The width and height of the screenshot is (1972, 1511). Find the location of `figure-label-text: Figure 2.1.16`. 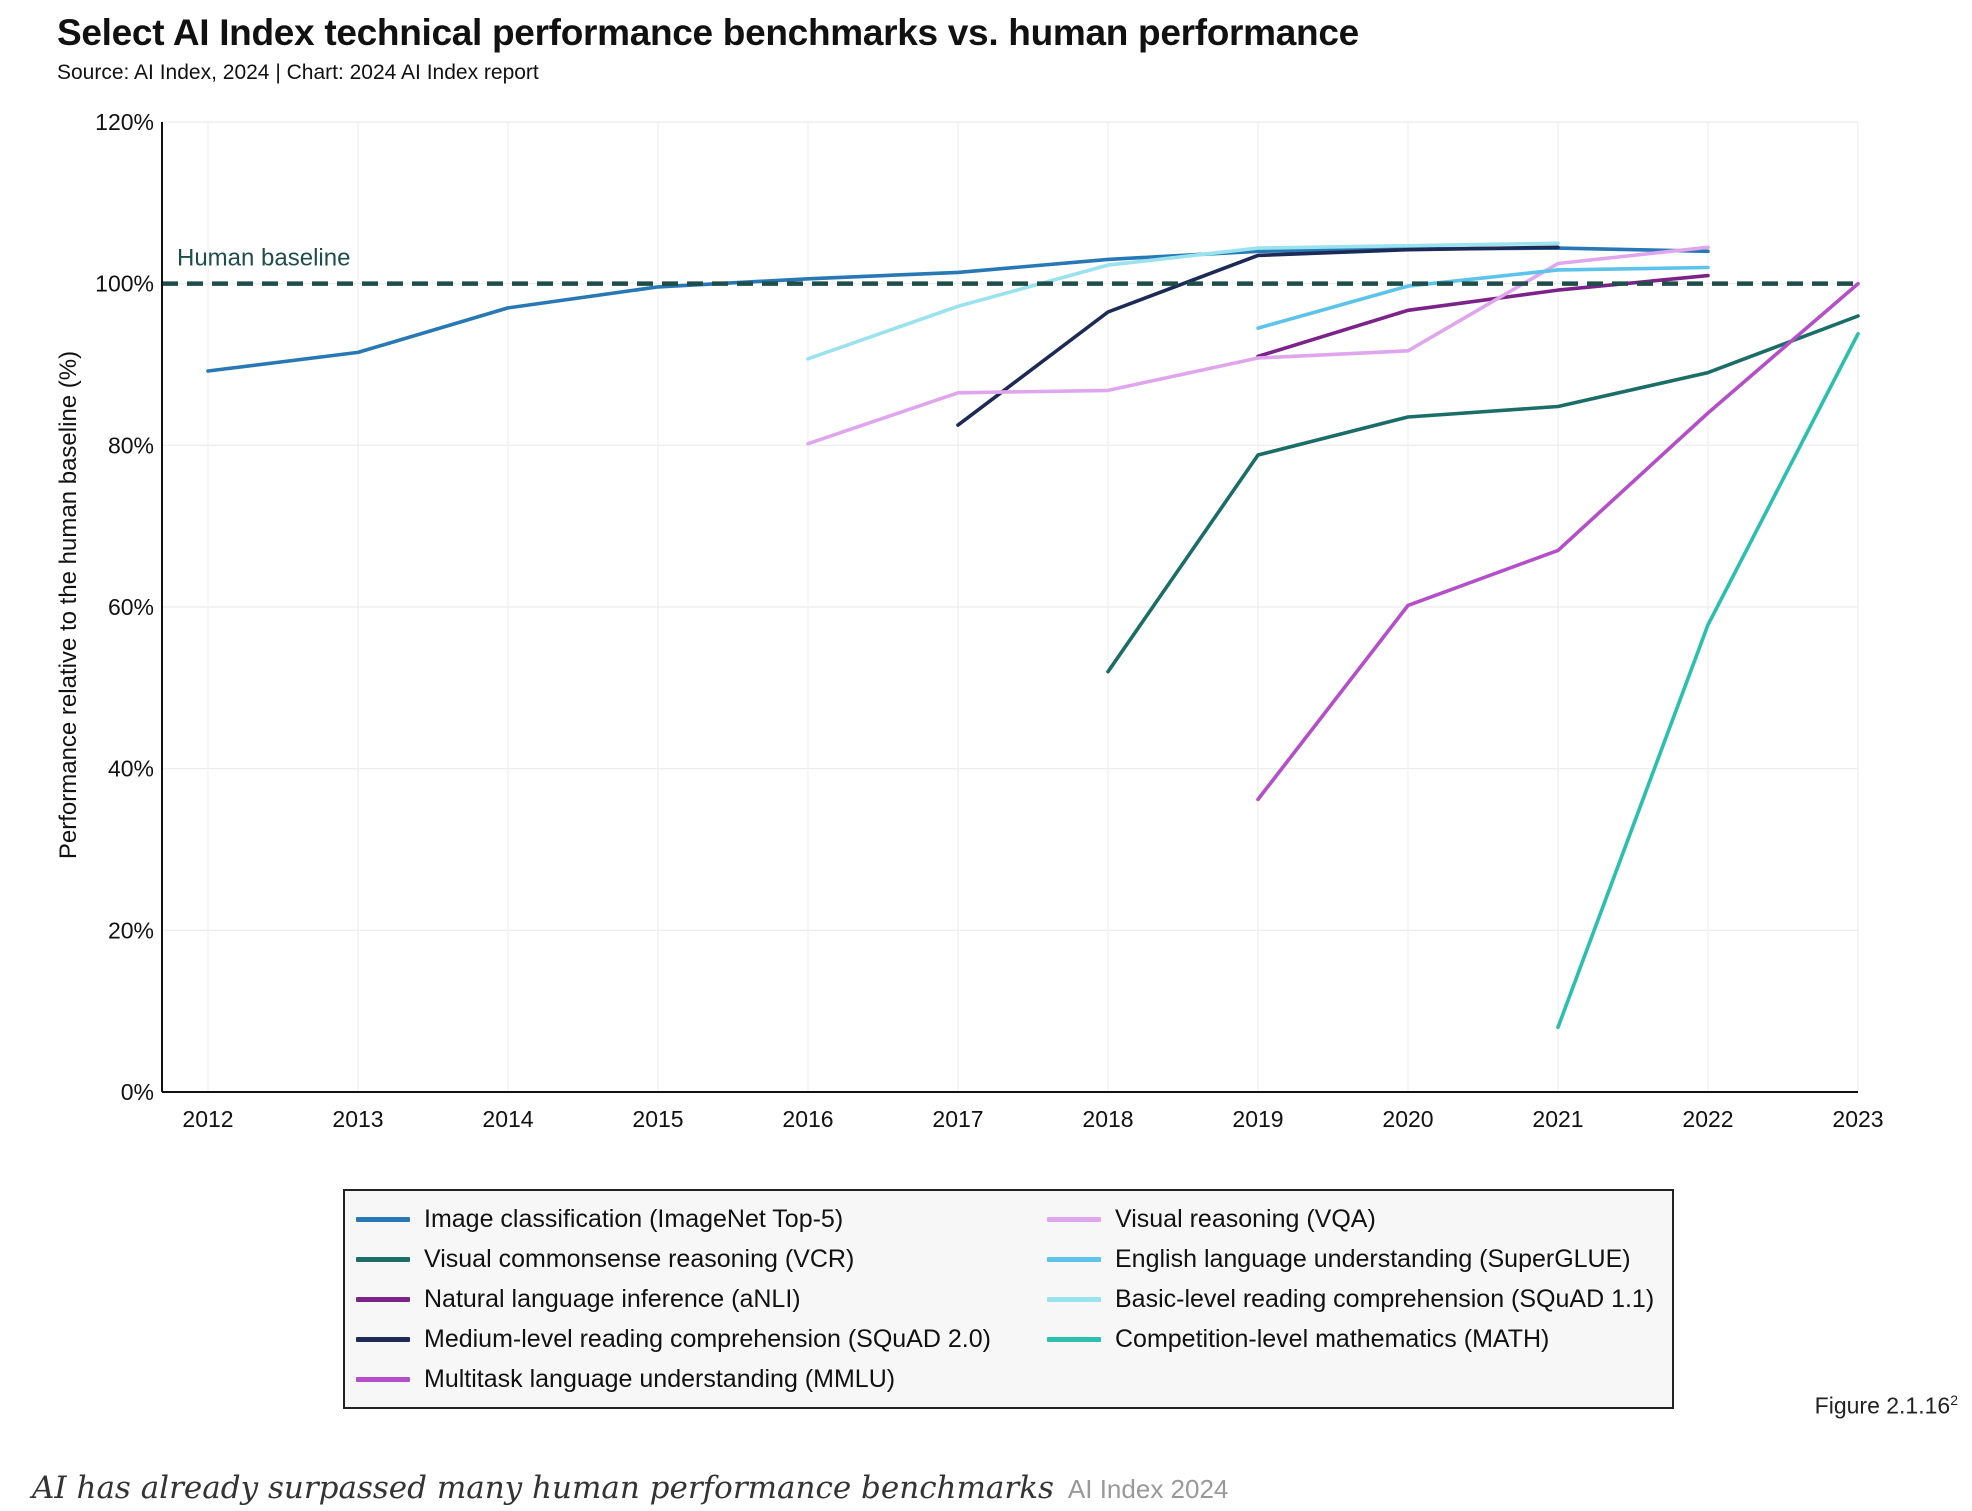

figure-label-text: Figure 2.1.16 is located at coordinates (1882, 1405).